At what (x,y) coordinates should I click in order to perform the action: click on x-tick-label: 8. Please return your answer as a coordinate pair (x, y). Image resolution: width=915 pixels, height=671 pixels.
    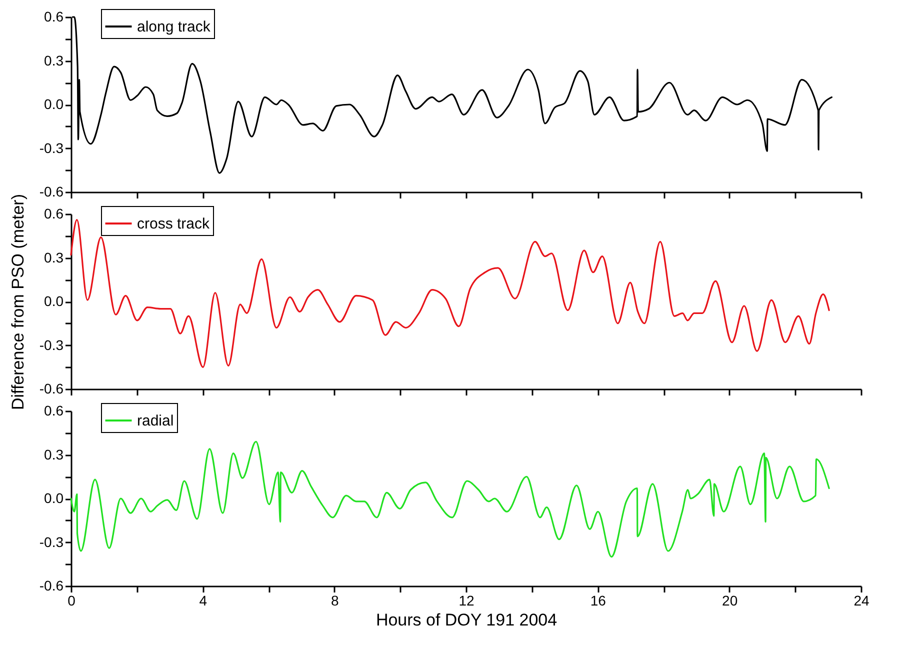
    Looking at the image, I should click on (334, 600).